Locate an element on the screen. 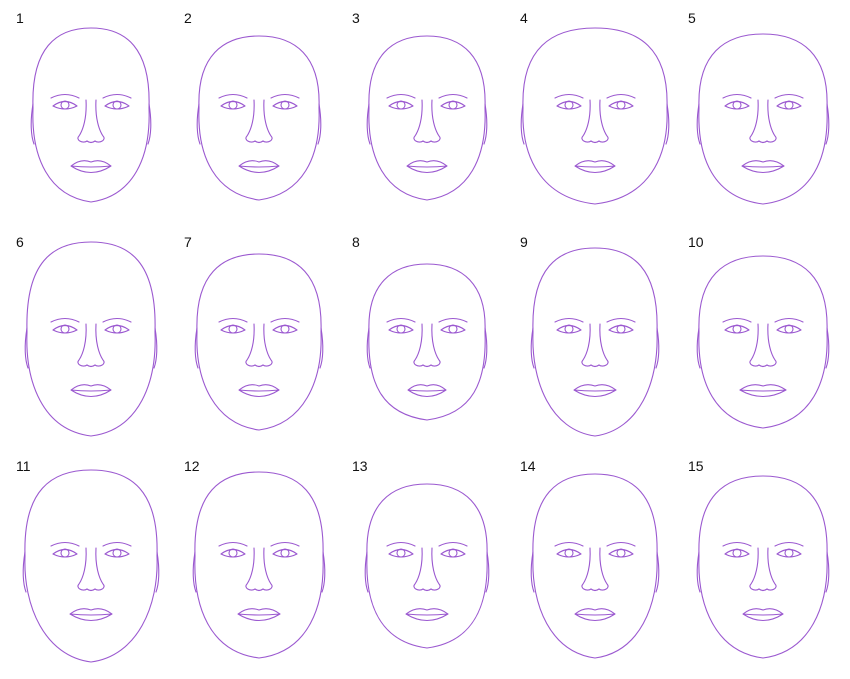 Image resolution: width=850 pixels, height=679 pixels. face-panel: 1 is located at coordinates (84, 114).